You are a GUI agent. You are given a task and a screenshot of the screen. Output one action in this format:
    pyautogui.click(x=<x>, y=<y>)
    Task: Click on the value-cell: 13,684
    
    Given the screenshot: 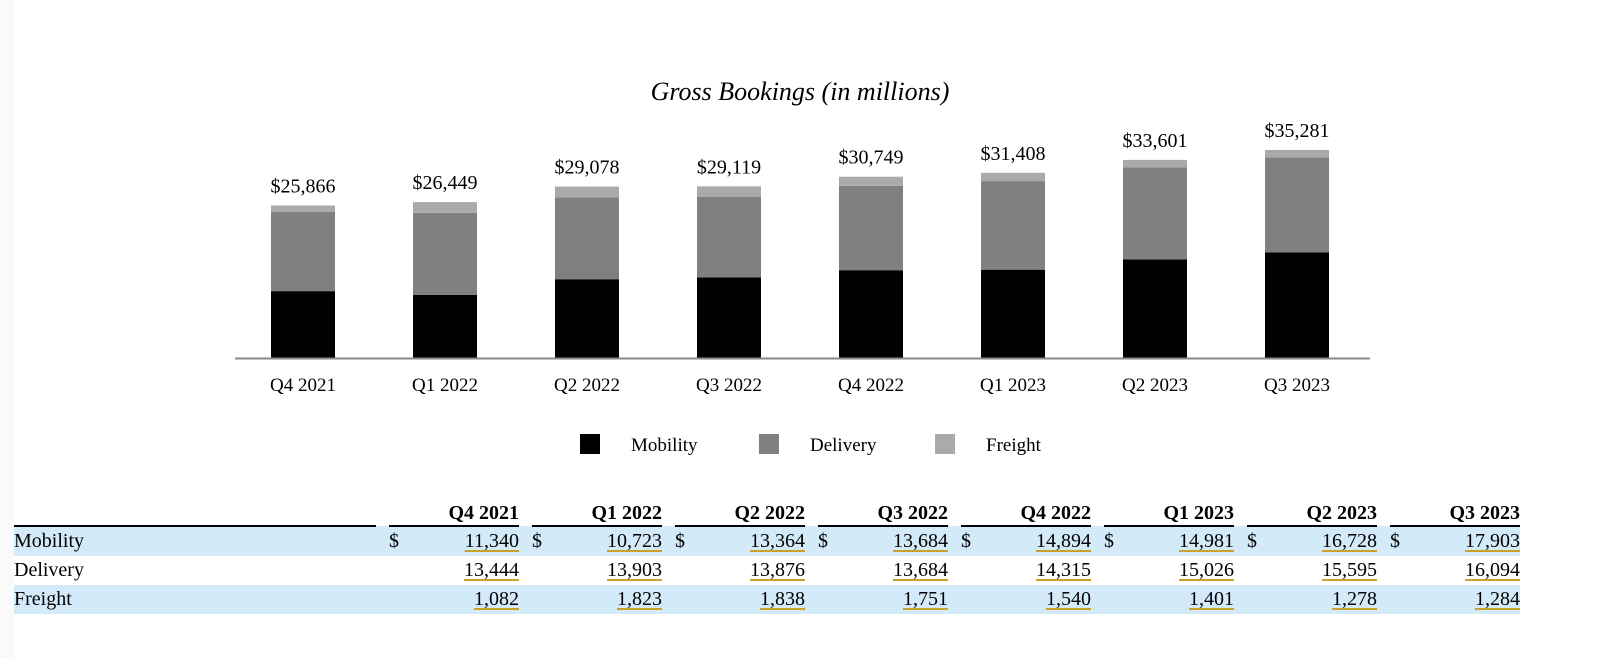 What is the action you would take?
    pyautogui.click(x=894, y=541)
    